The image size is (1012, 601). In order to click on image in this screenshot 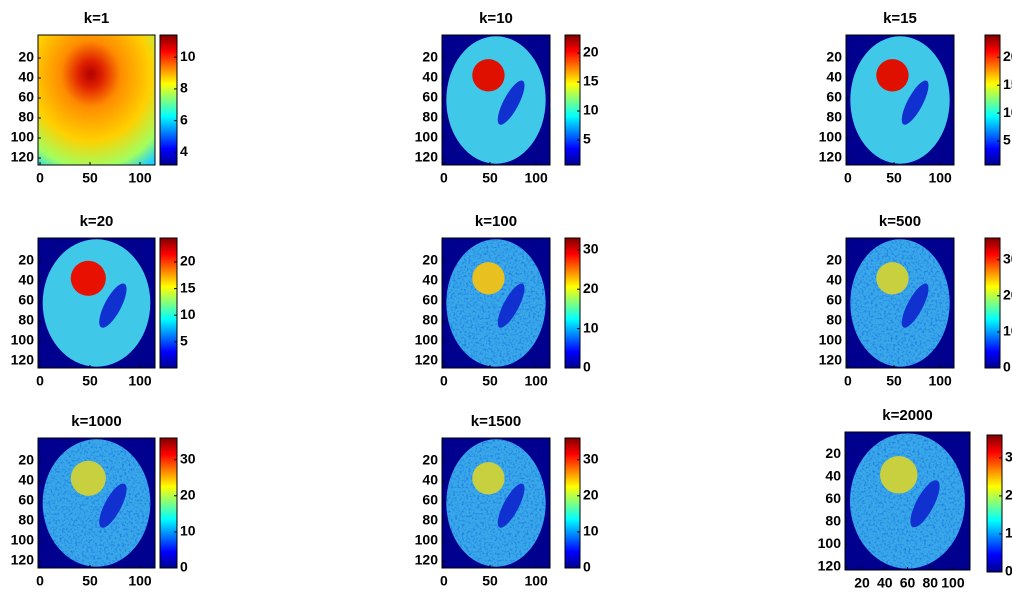, I will do `click(96, 100)`.